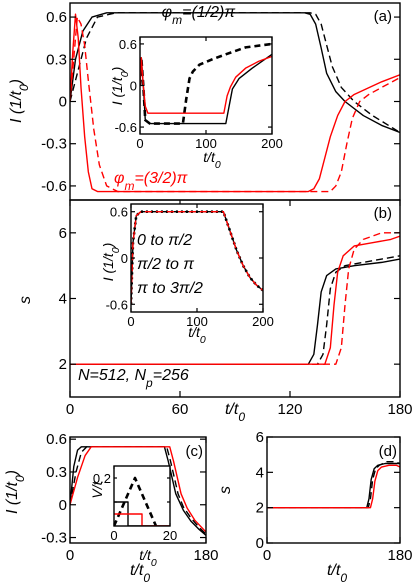 This screenshot has height=583, width=415. I want to click on panel-a-annotation-2: φm=(3/2)π, so click(151, 181).